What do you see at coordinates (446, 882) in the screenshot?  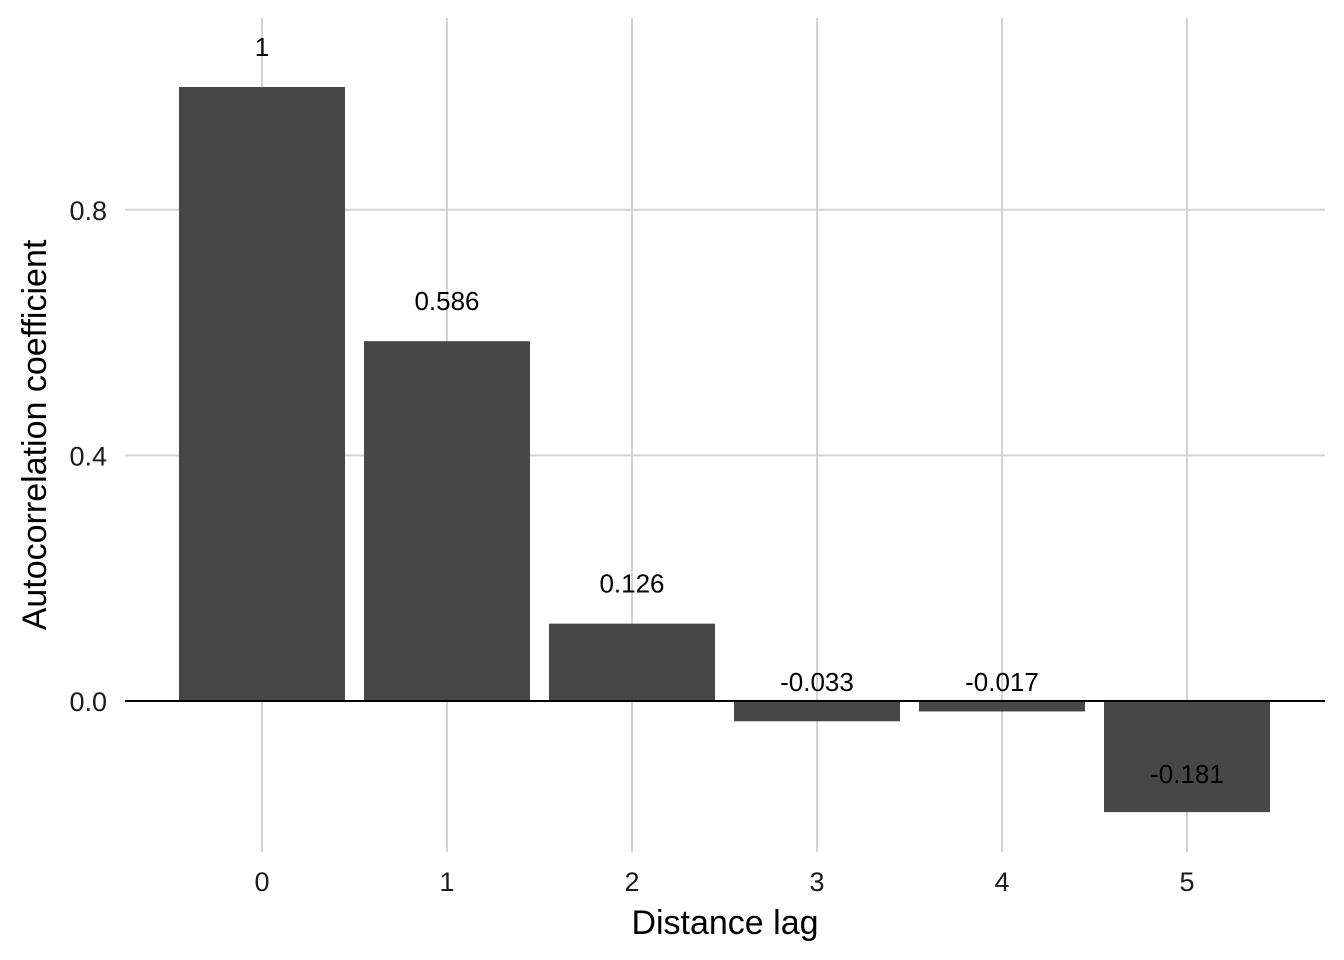 I see `x-tick-label: 1` at bounding box center [446, 882].